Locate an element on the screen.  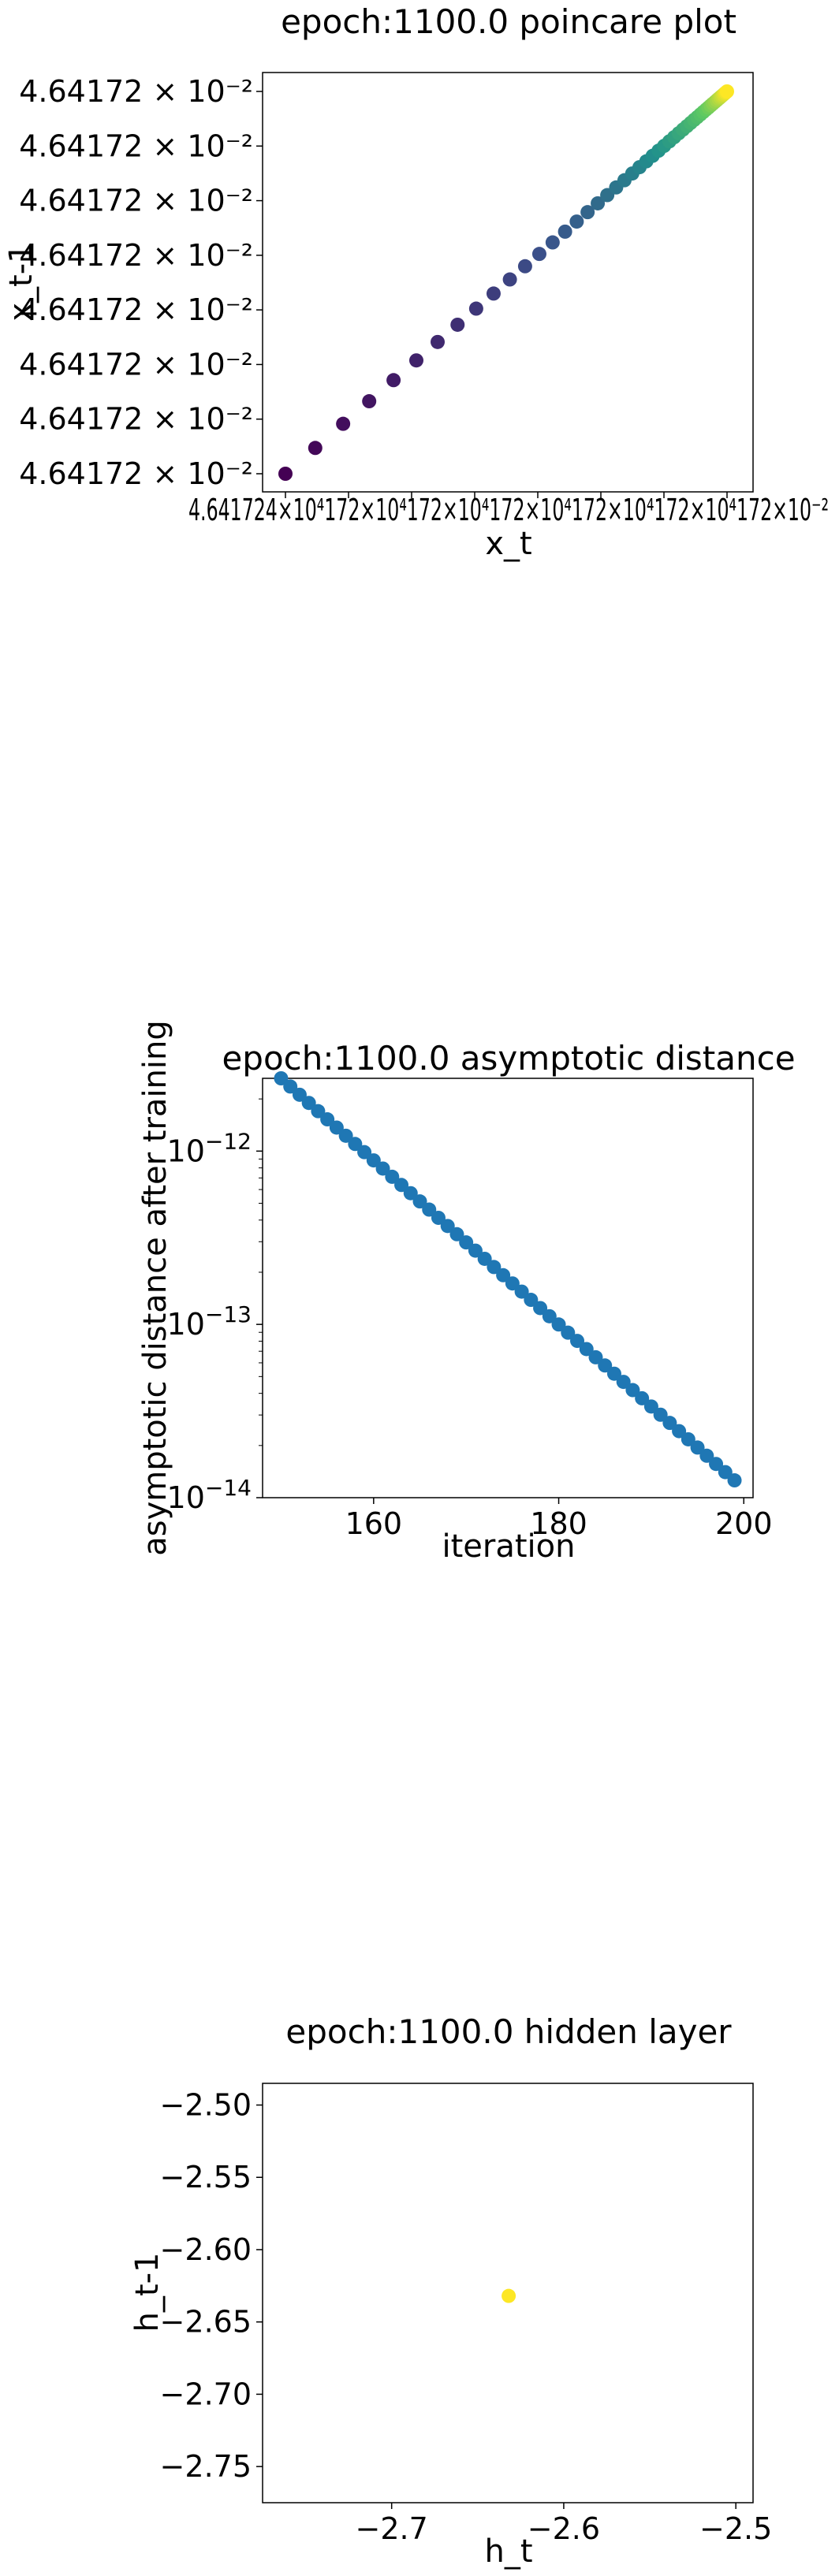
hidden-layer-points is located at coordinates (509, 2295).